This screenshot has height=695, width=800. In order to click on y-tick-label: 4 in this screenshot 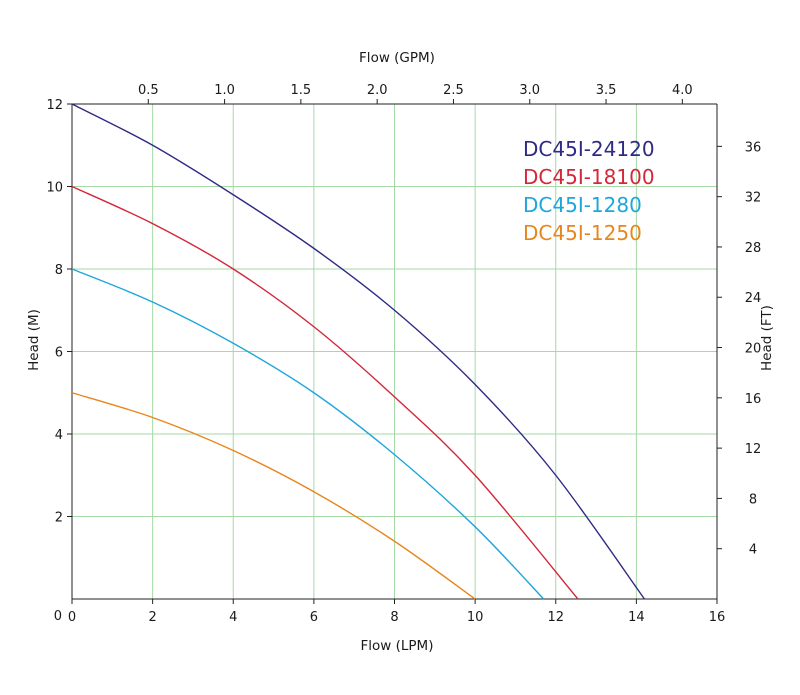, I will do `click(59, 435)`.